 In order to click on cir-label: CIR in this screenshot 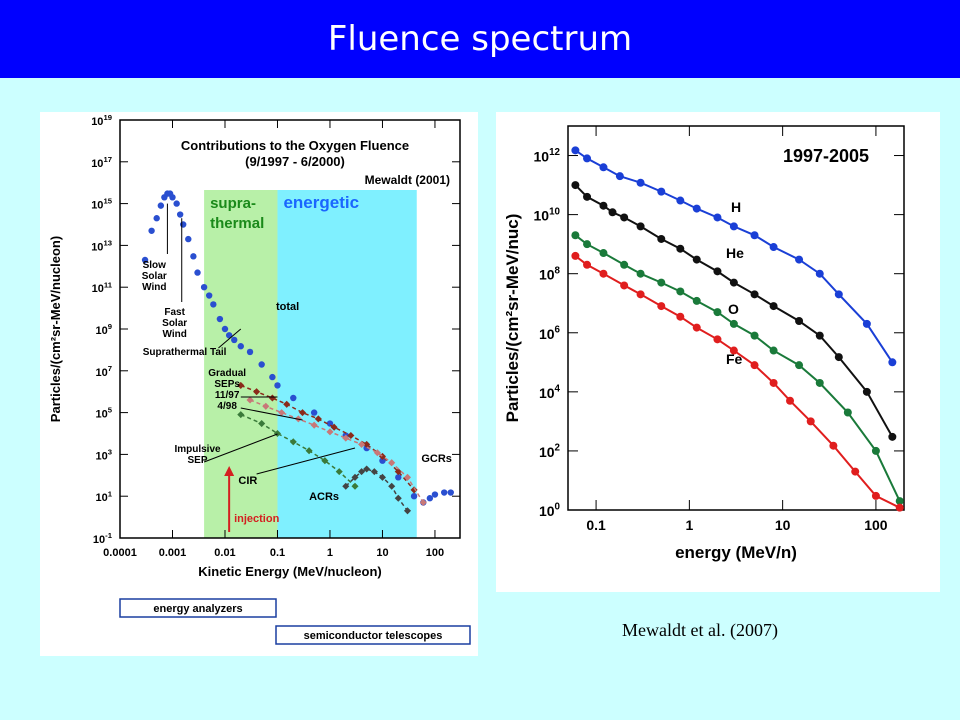, I will do `click(247, 481)`.